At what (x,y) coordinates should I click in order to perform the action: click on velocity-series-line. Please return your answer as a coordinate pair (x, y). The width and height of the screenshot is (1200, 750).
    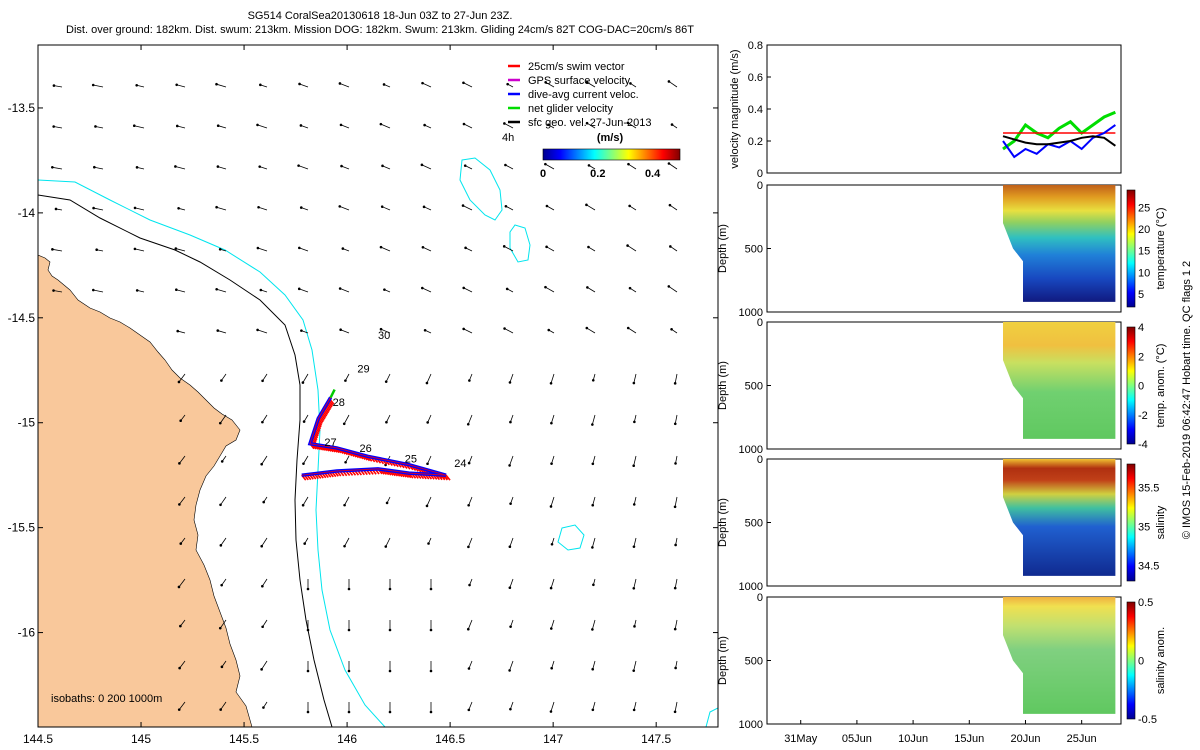
    Looking at the image, I should click on (1059, 141).